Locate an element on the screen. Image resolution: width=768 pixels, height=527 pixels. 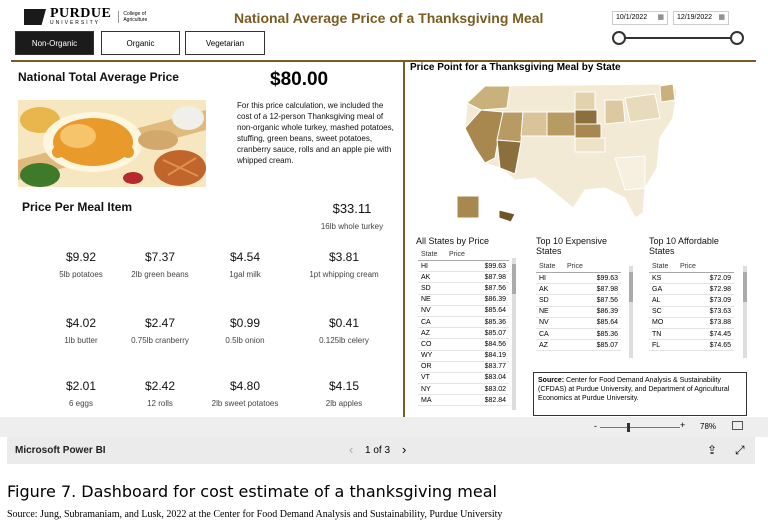
header-divider is located at coordinates (383, 61).